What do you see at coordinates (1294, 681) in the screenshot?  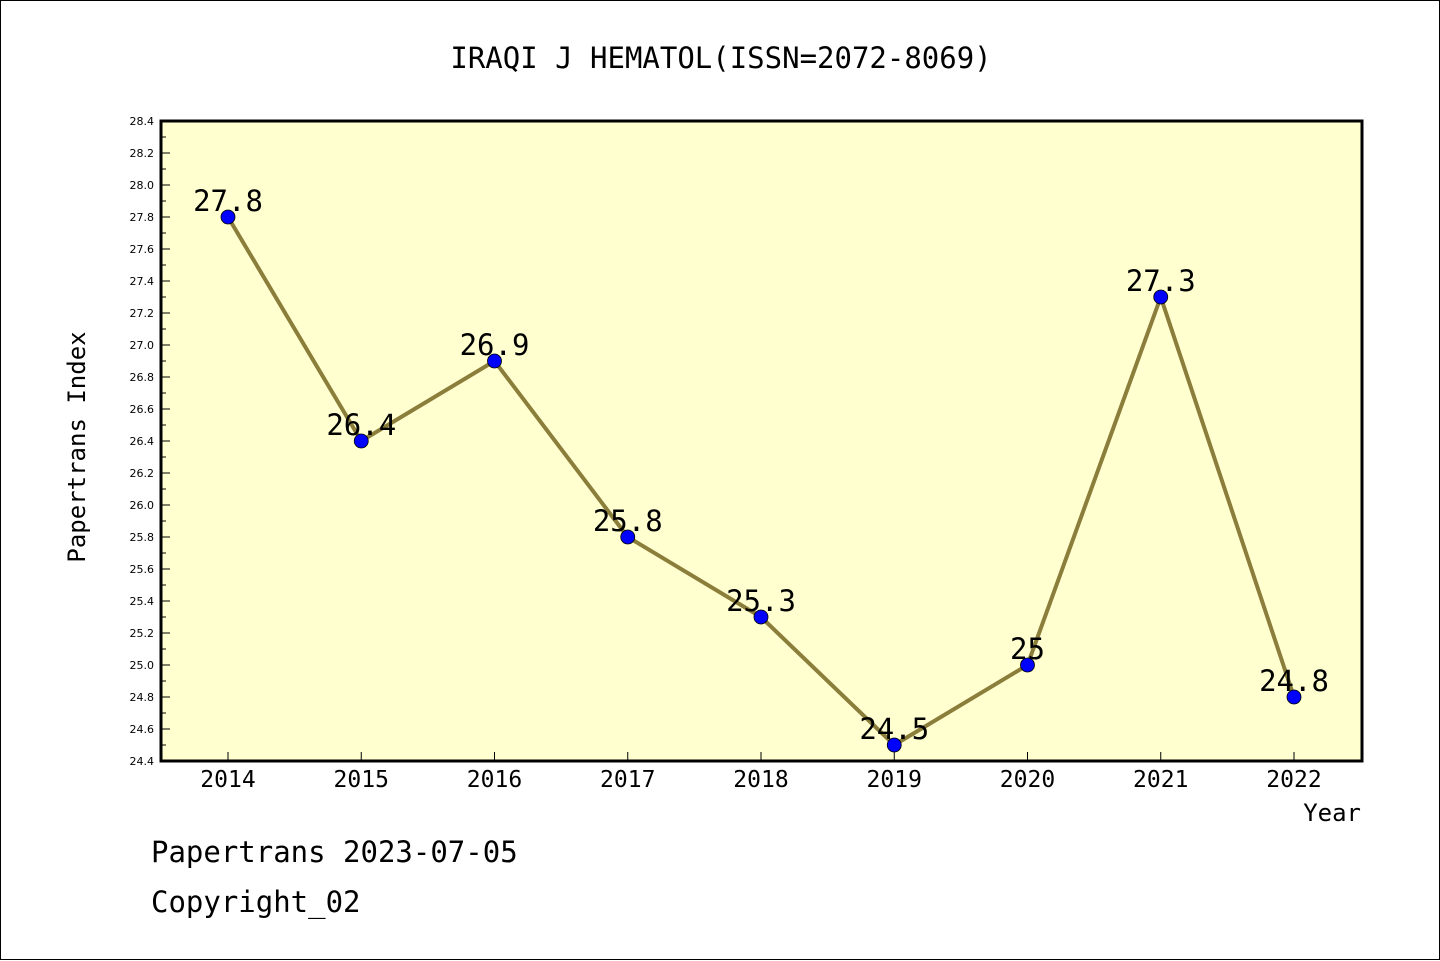 I see `data-label: 24.8` at bounding box center [1294, 681].